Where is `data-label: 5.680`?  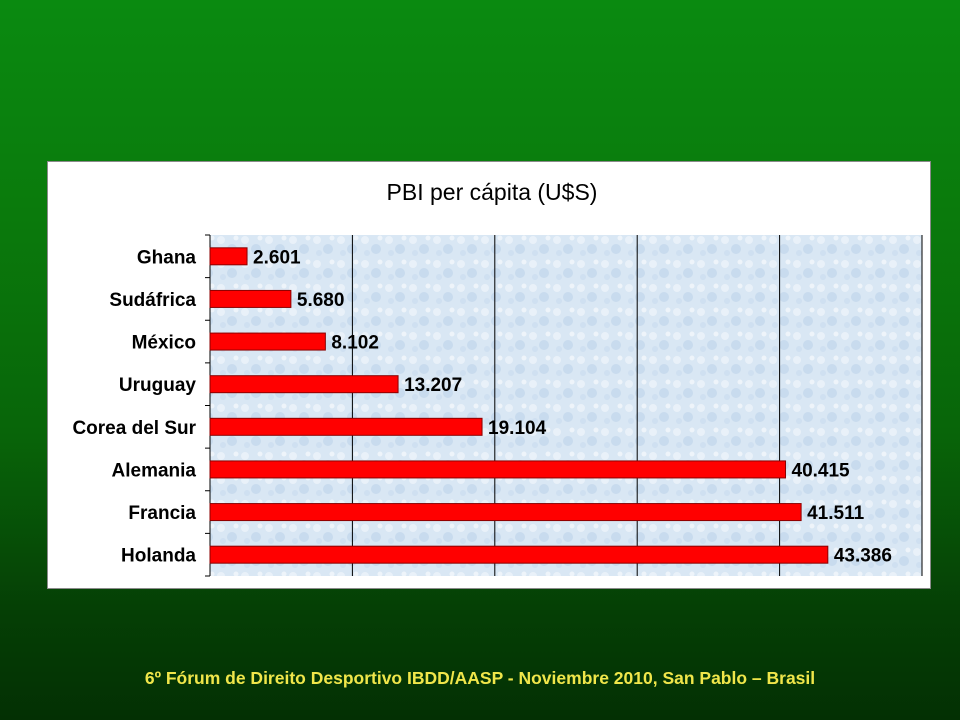
data-label: 5.680 is located at coordinates (321, 300).